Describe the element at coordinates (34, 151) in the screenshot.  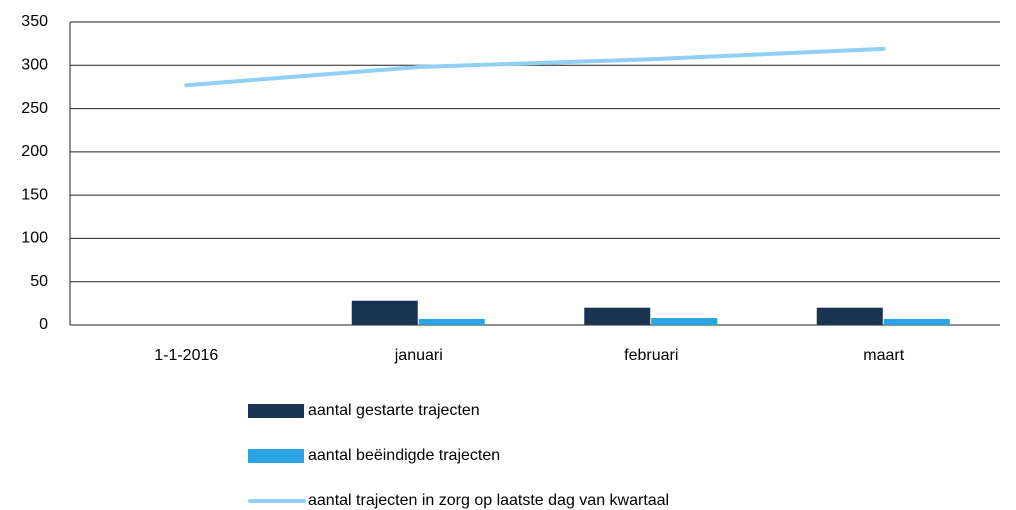
I see `y-tick-label: 200` at that location.